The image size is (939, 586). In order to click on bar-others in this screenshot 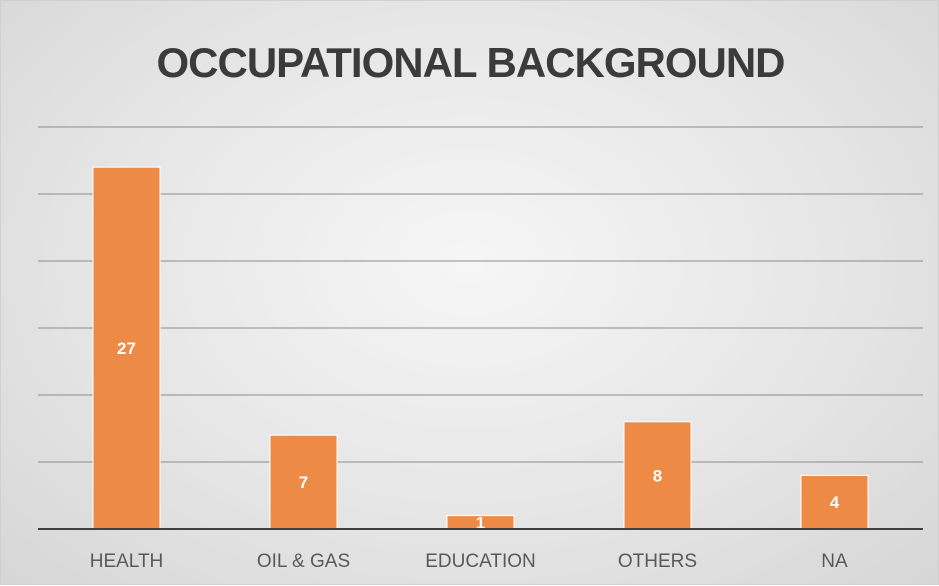, I will do `click(657, 475)`.